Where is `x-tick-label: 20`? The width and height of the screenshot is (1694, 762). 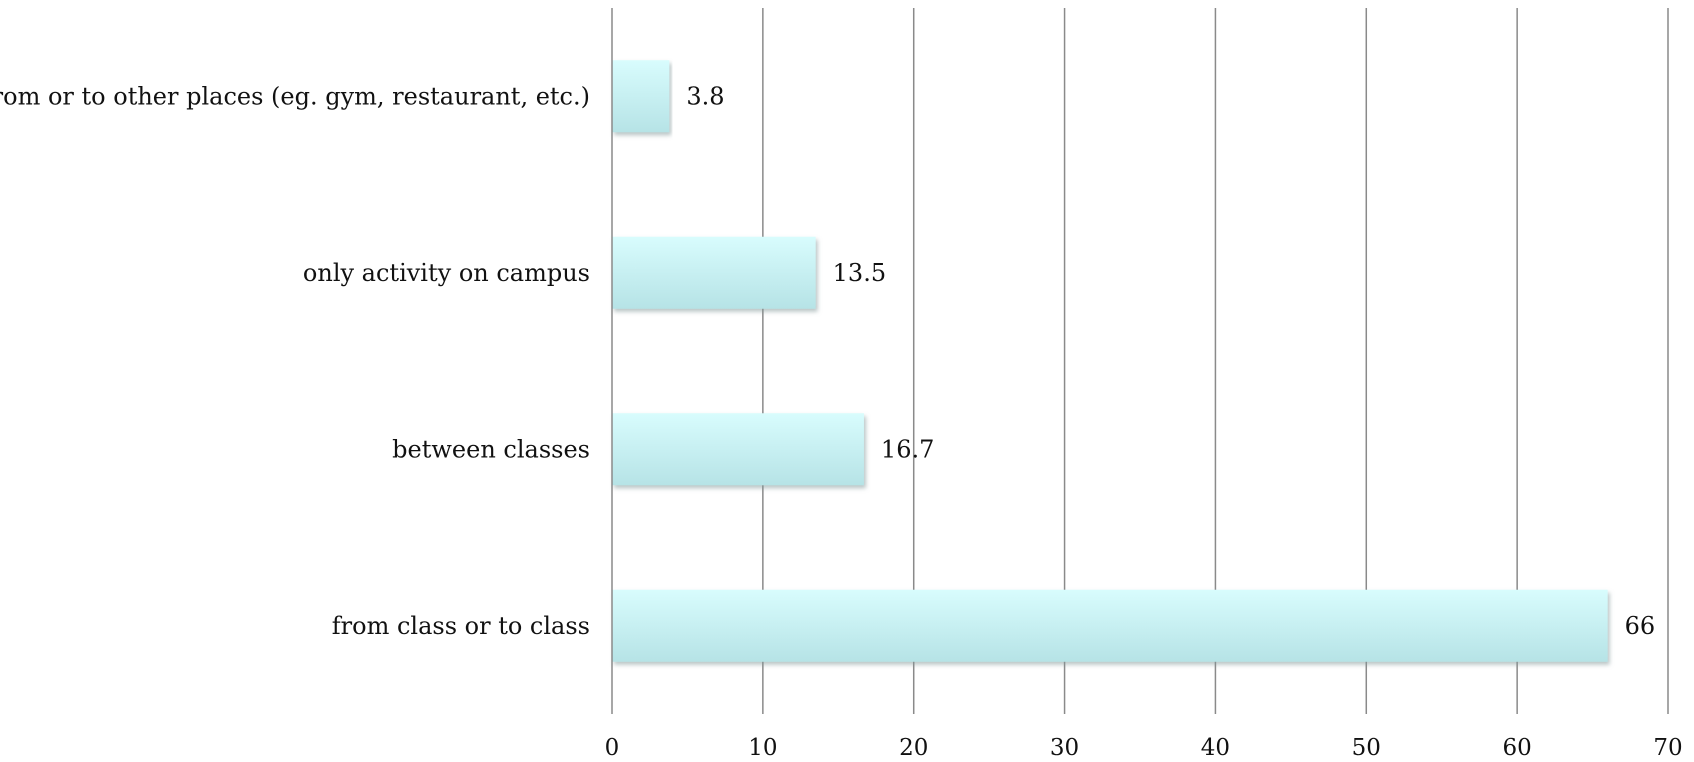
x-tick-label: 20 is located at coordinates (913, 748).